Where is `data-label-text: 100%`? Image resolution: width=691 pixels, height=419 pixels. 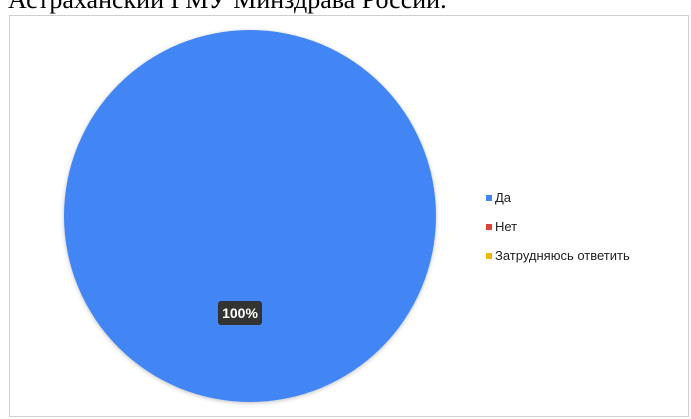 data-label-text: 100% is located at coordinates (240, 313).